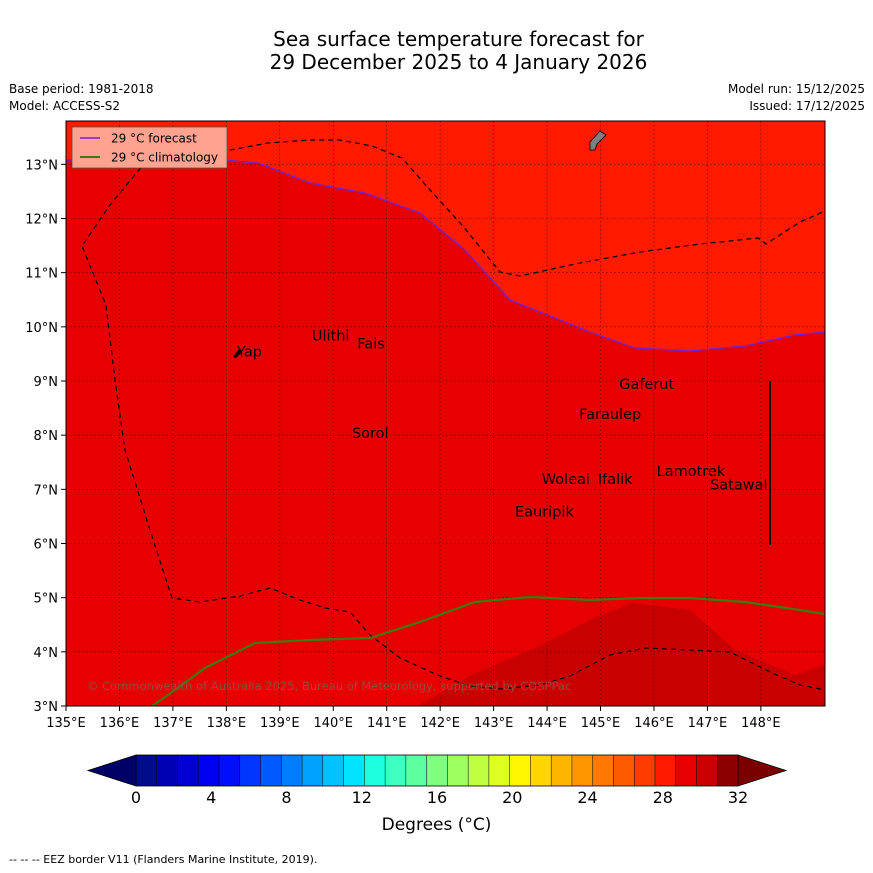  What do you see at coordinates (663, 797) in the screenshot?
I see `colorbar-tick-label: 28` at bounding box center [663, 797].